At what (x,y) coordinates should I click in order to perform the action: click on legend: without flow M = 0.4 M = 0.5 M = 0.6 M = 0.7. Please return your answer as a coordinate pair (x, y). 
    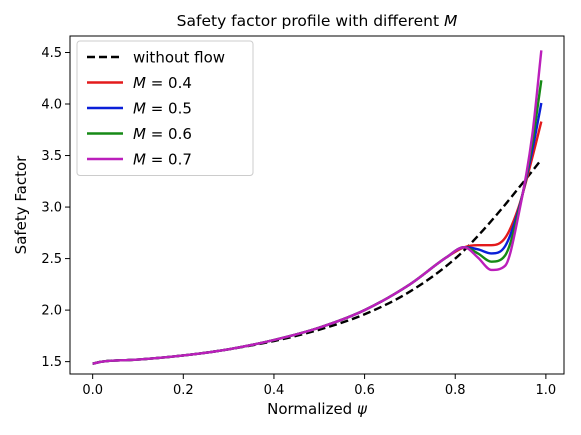
    Looking at the image, I should click on (165, 108).